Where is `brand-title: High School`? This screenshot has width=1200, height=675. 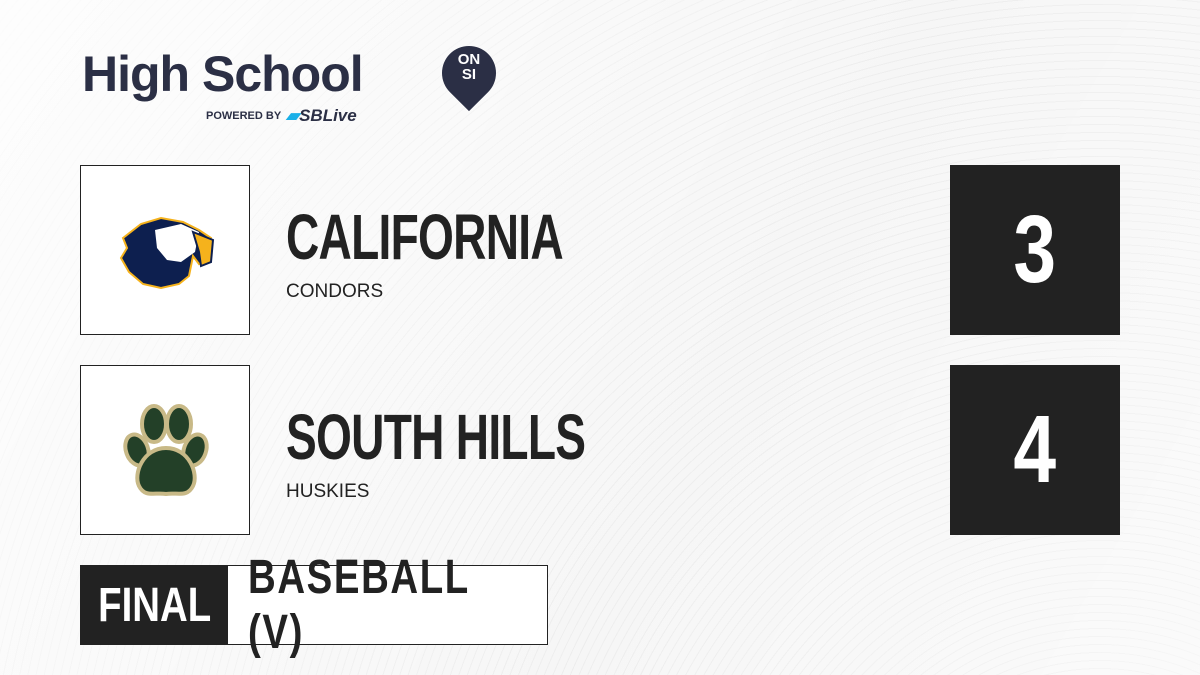
brand-title: High School is located at coordinates (223, 74).